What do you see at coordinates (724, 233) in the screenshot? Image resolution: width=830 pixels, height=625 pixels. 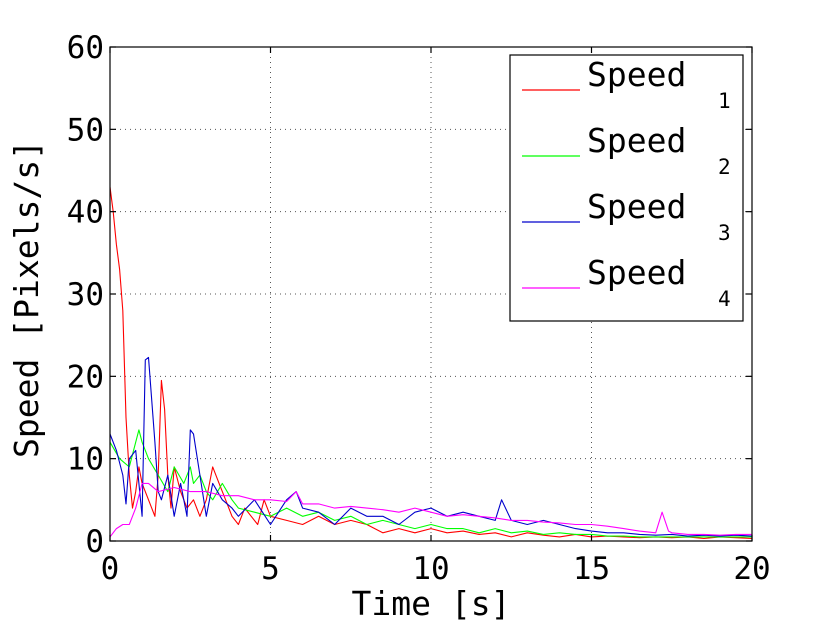 I see `legend-subscript-3: 3` at bounding box center [724, 233].